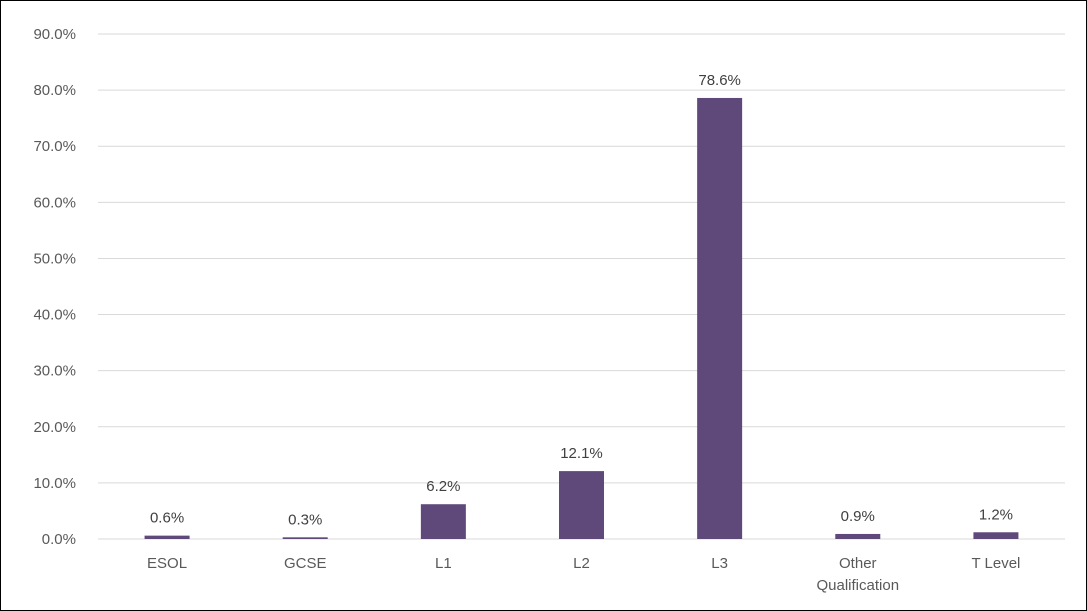 The height and width of the screenshot is (611, 1087). Describe the element at coordinates (54, 427) in the screenshot. I see `y-tick-label: 20.0%` at that location.